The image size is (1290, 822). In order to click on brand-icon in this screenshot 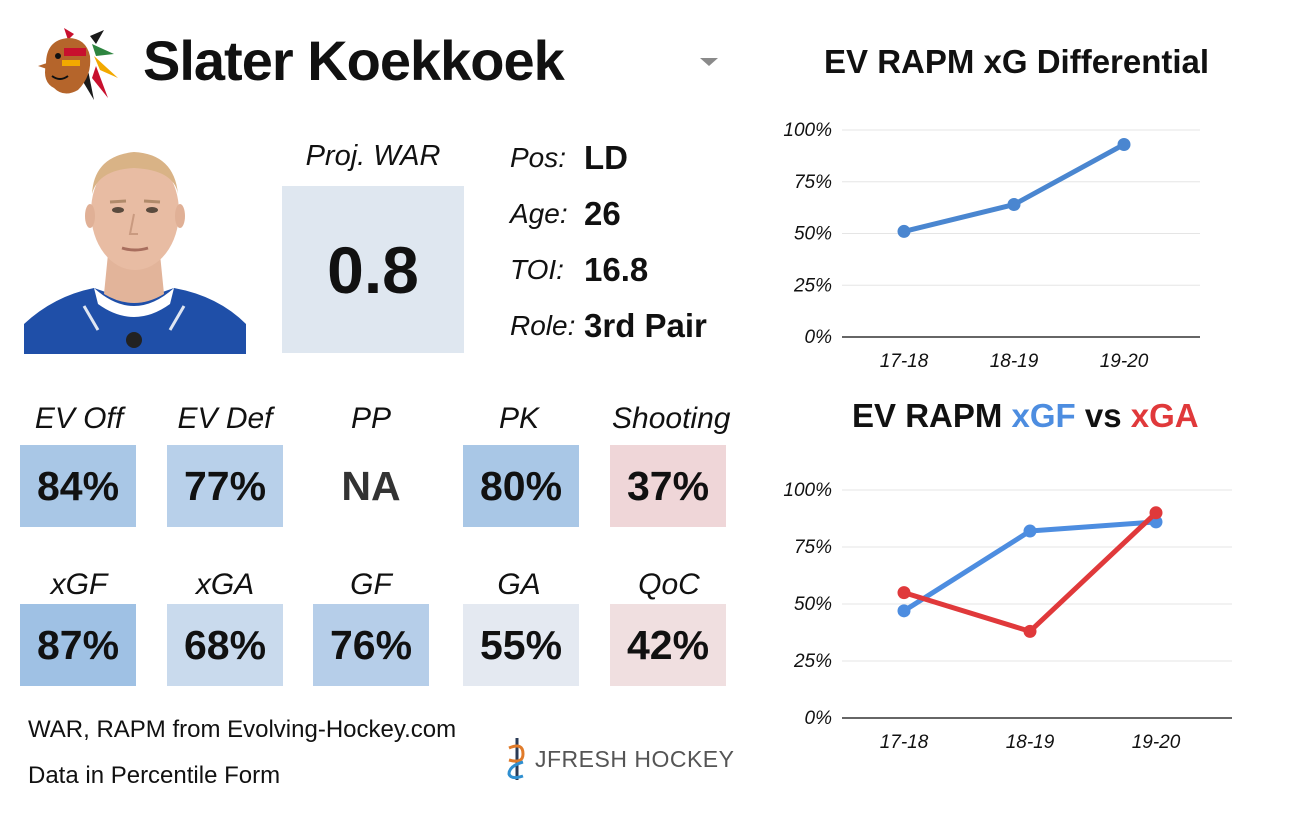, I will do `click(516, 759)`.